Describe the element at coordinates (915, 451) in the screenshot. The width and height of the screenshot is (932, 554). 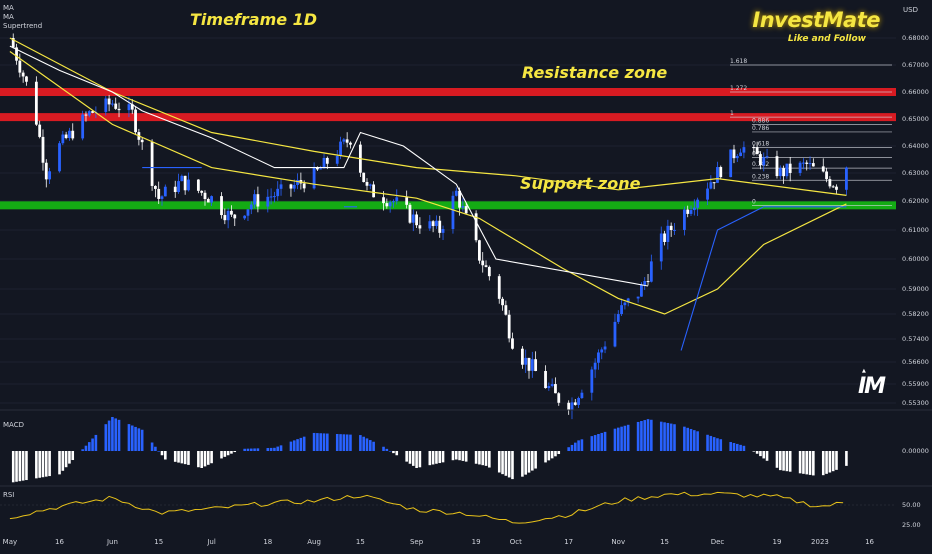
I see `macd-tick-label: 0.00000` at that location.